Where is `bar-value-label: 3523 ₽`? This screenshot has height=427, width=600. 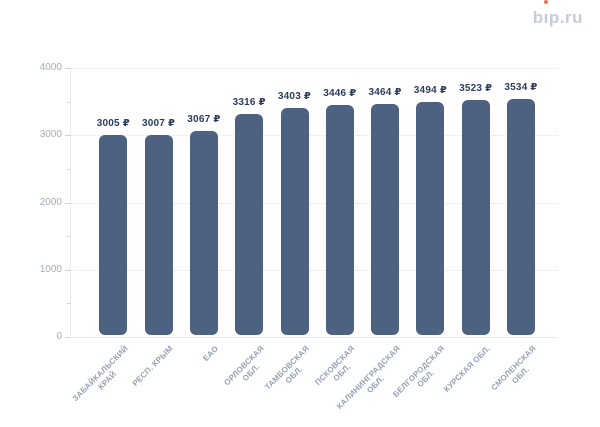 bar-value-label: 3523 ₽ is located at coordinates (476, 89).